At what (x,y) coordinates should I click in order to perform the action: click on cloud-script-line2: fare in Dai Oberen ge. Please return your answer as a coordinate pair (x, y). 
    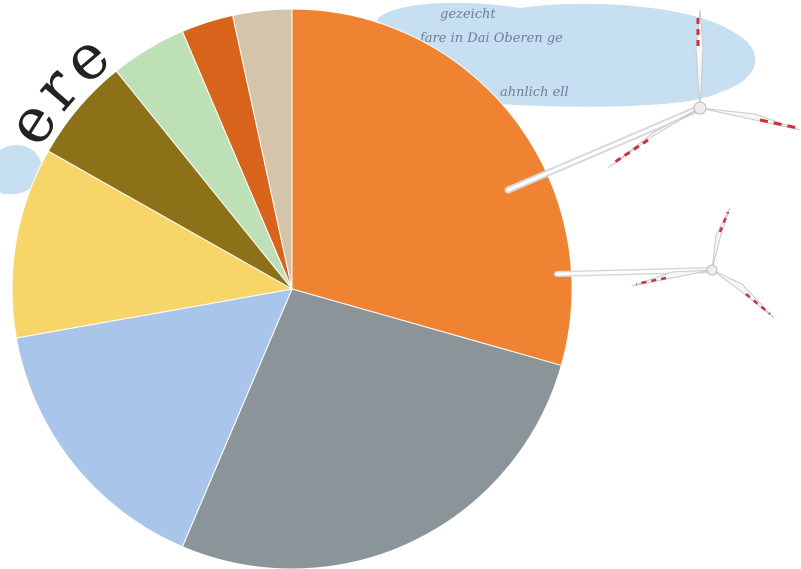
    Looking at the image, I should click on (491, 38).